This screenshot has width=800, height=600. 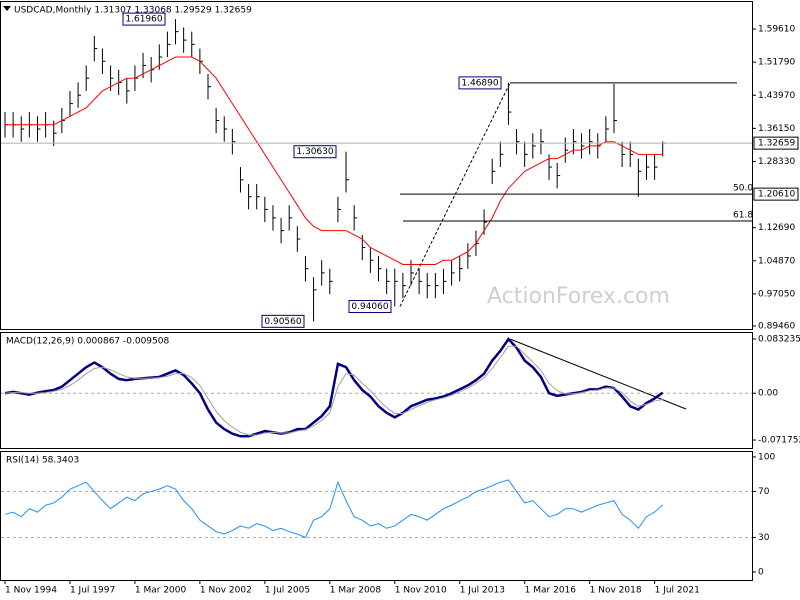 I want to click on annotation-label: 1.46890, so click(x=479, y=83).